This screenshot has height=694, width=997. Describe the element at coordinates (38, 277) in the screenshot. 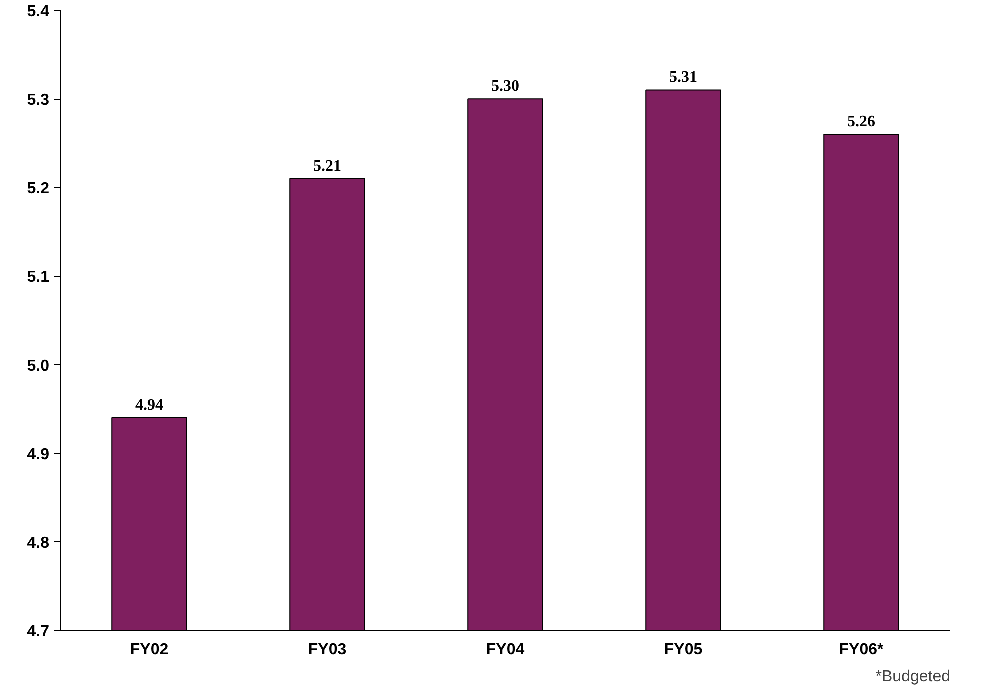

I see `y-tick-label: 5.1` at that location.